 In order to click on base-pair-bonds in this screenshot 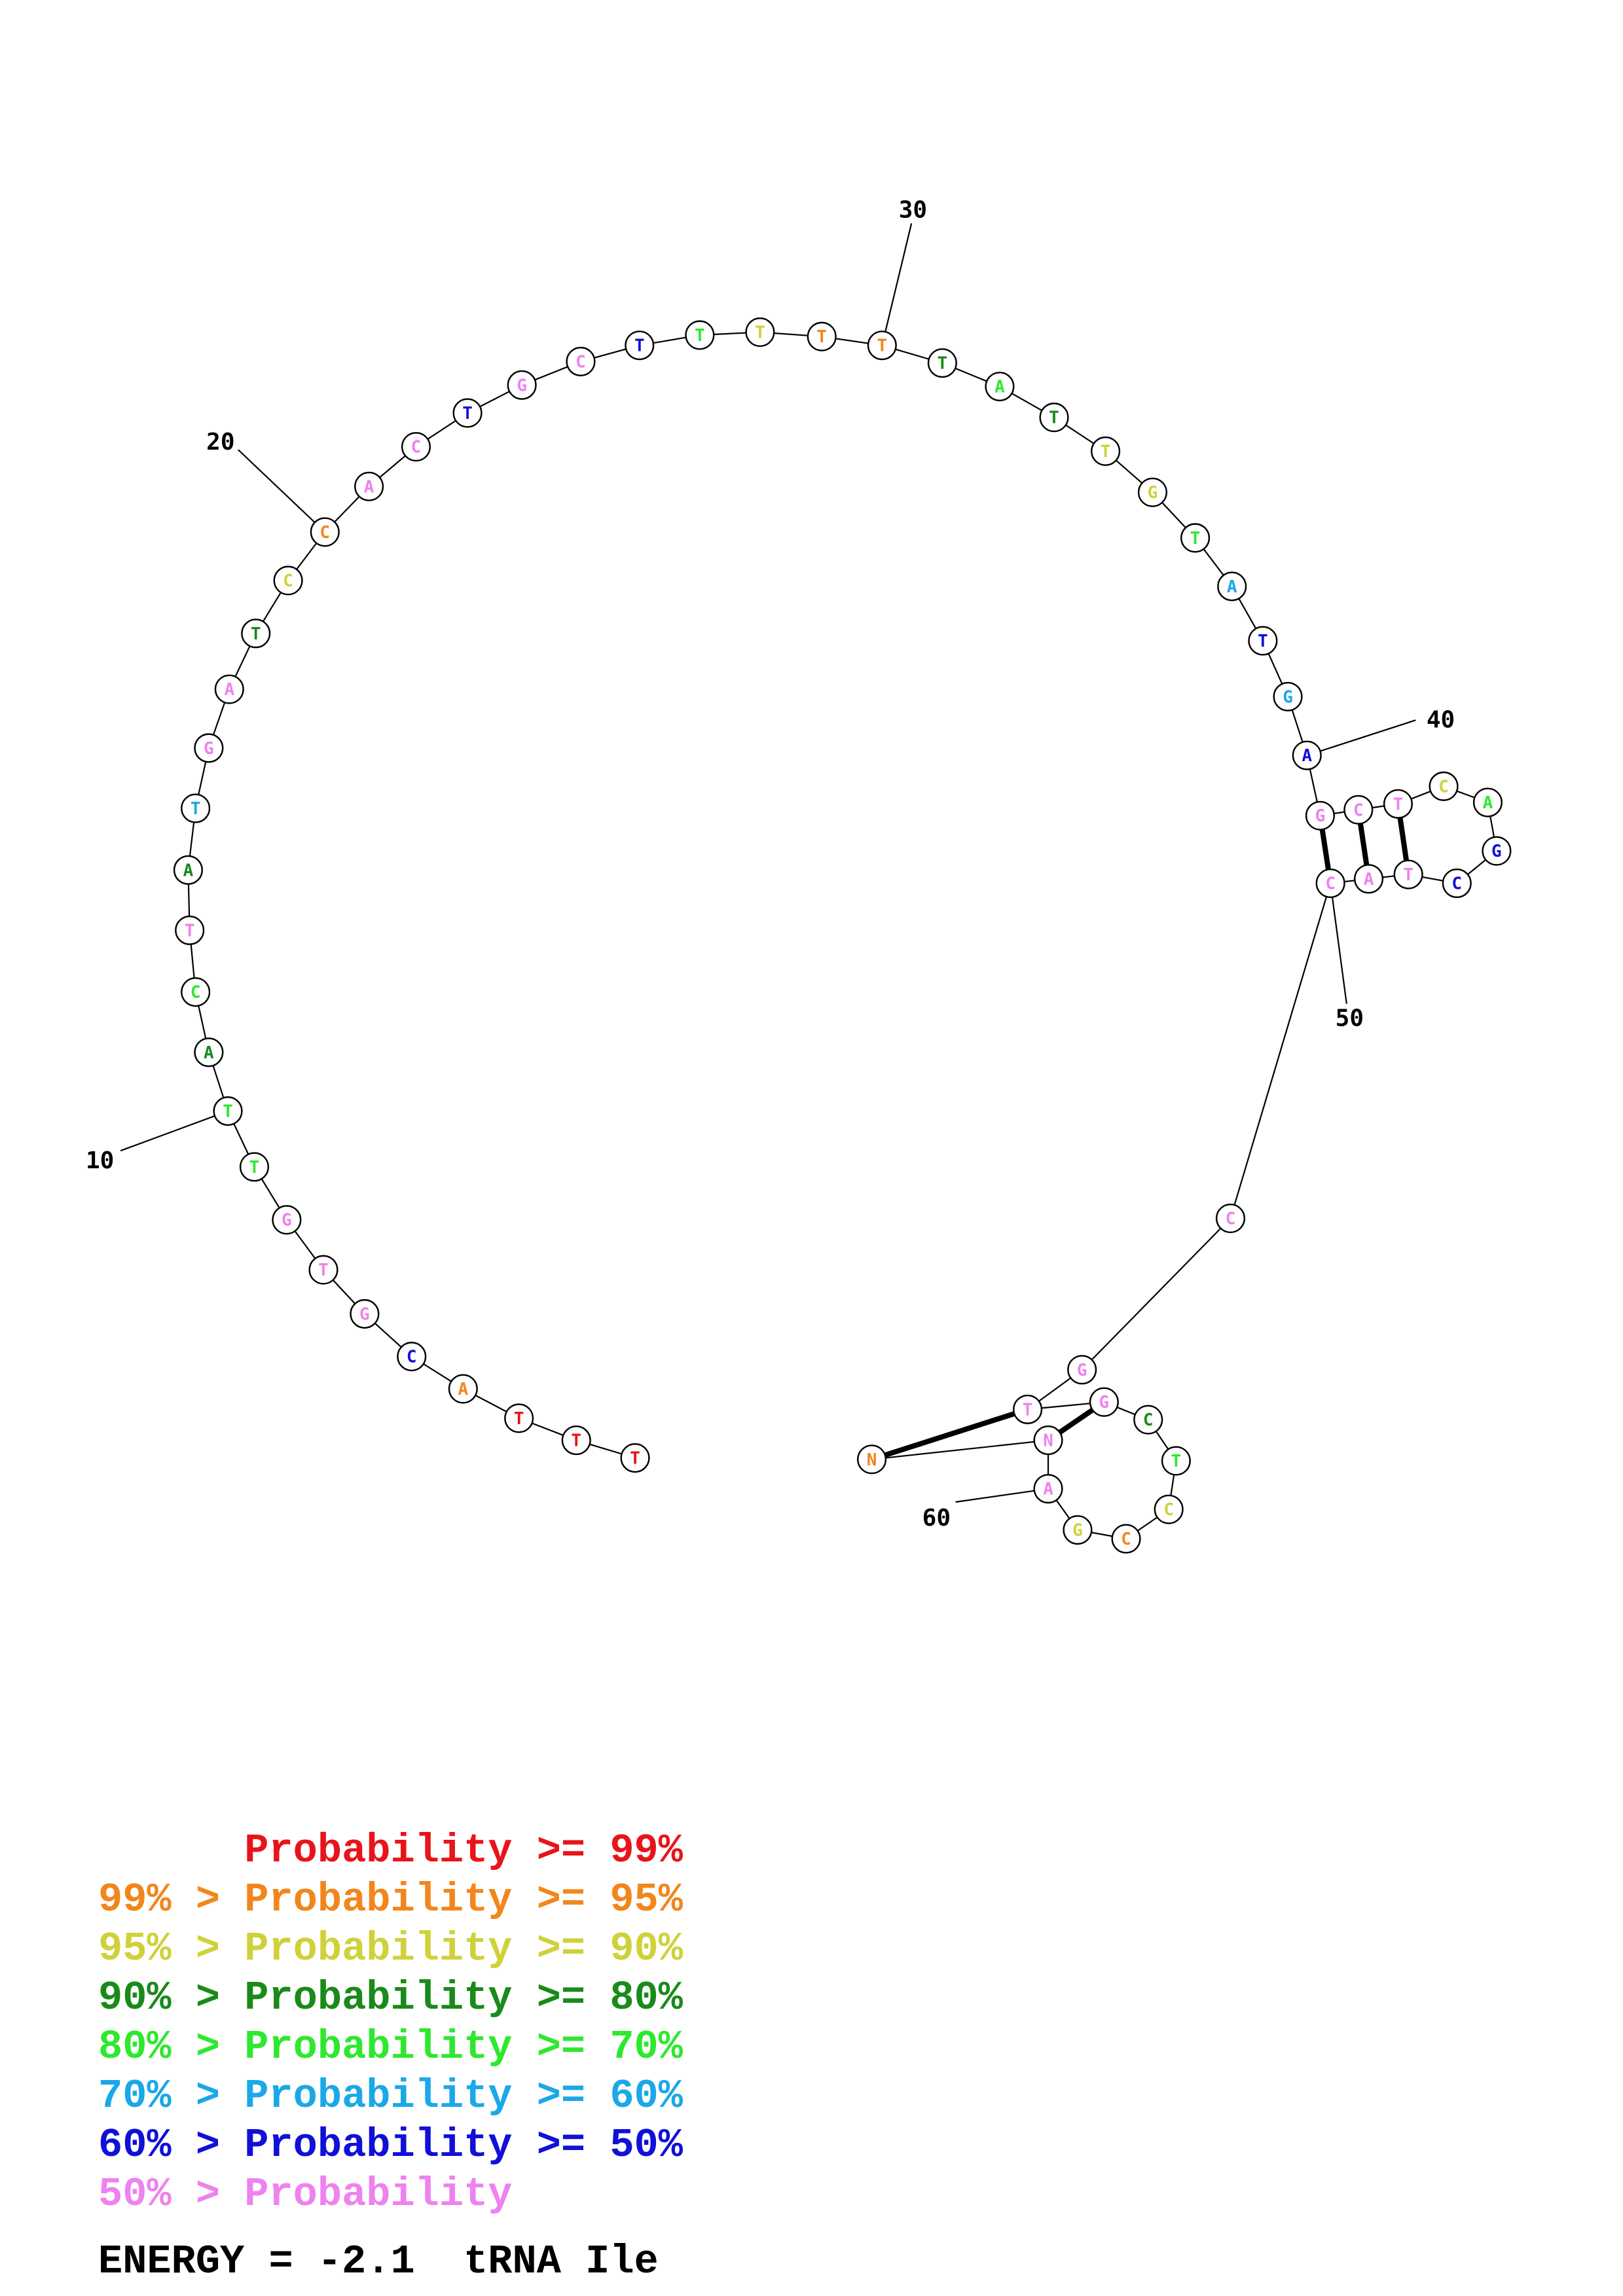, I will do `click(1141, 1132)`.